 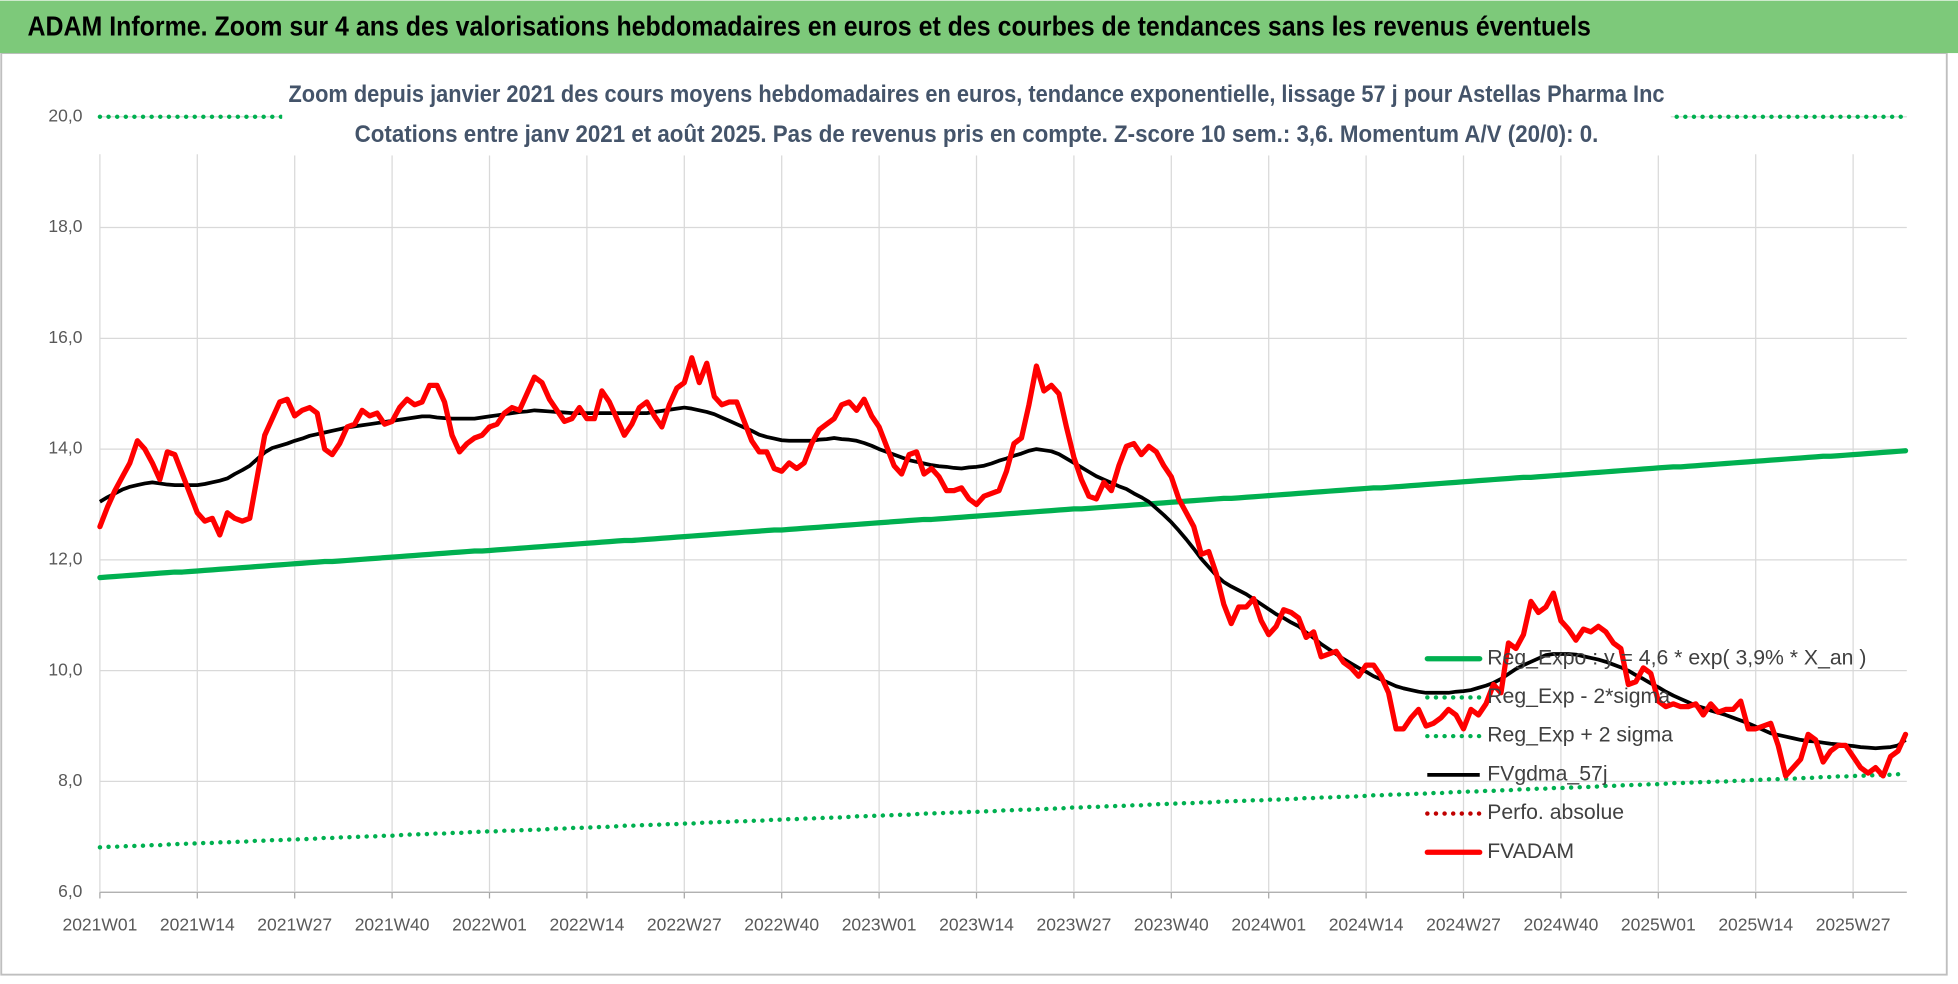 What do you see at coordinates (70, 891) in the screenshot?
I see `y-tick-label: 6,0` at bounding box center [70, 891].